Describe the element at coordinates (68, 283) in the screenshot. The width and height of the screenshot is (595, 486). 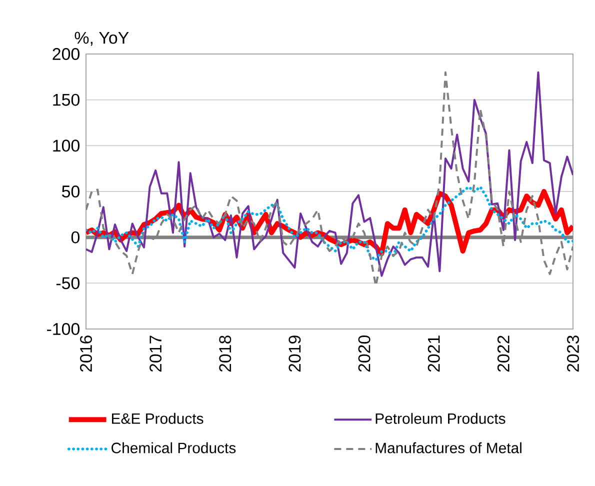
I see `y-tick-label: -50` at that location.